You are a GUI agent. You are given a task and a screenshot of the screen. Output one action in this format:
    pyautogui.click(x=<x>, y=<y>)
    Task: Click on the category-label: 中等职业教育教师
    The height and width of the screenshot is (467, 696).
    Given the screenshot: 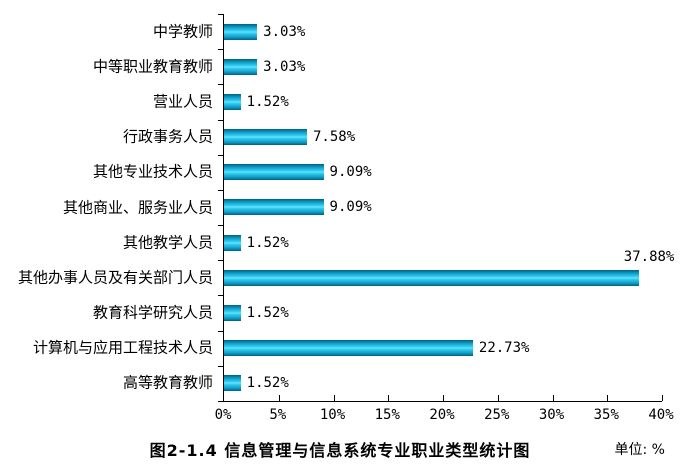 What is the action you would take?
    pyautogui.click(x=152, y=66)
    